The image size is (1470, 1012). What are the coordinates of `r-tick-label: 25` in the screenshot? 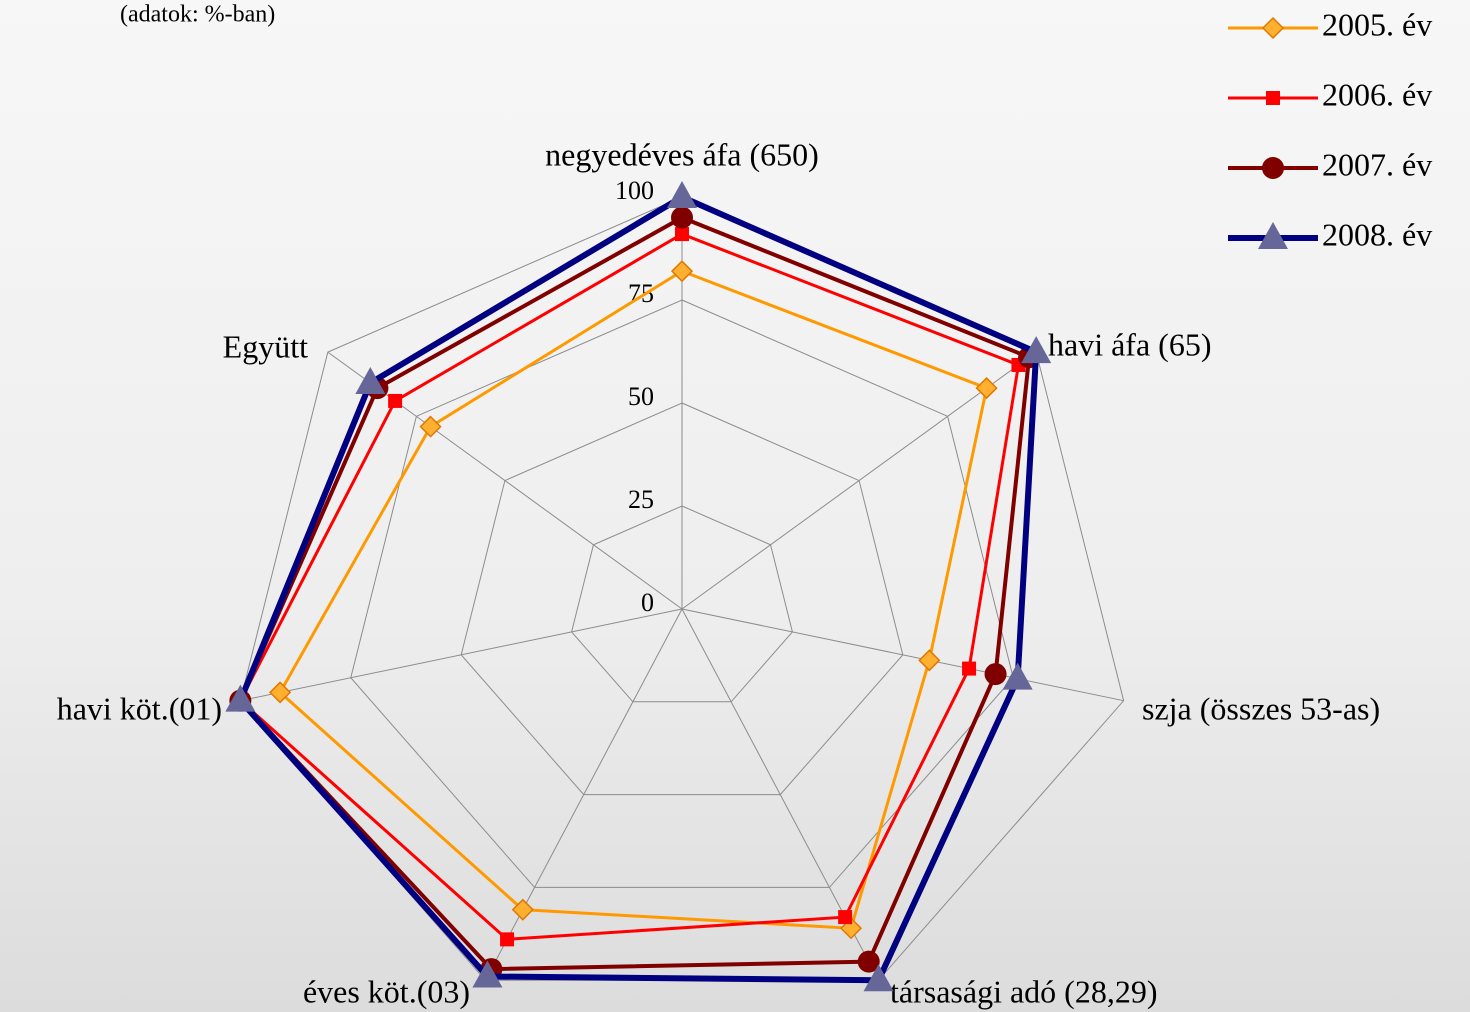 It's located at (641, 499).